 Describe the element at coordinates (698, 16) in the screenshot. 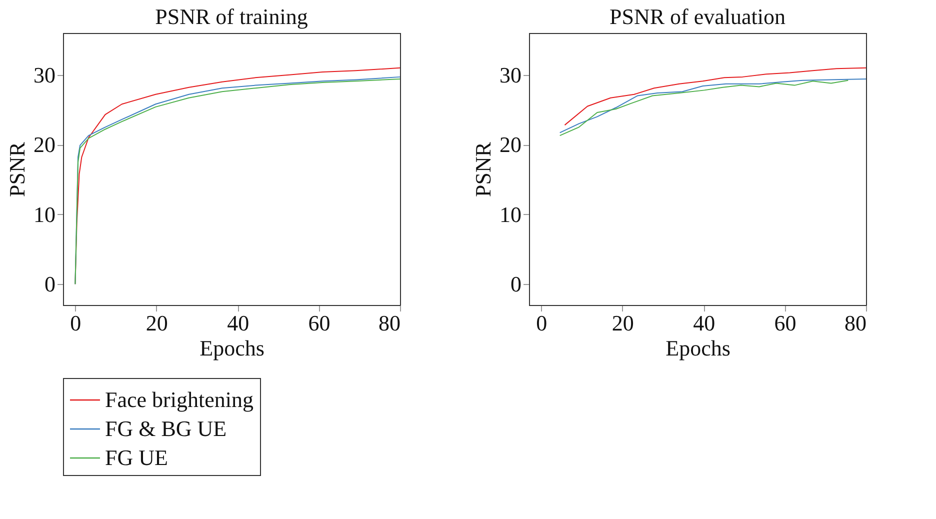

I see `chart-title: PSNR of evaluation` at that location.